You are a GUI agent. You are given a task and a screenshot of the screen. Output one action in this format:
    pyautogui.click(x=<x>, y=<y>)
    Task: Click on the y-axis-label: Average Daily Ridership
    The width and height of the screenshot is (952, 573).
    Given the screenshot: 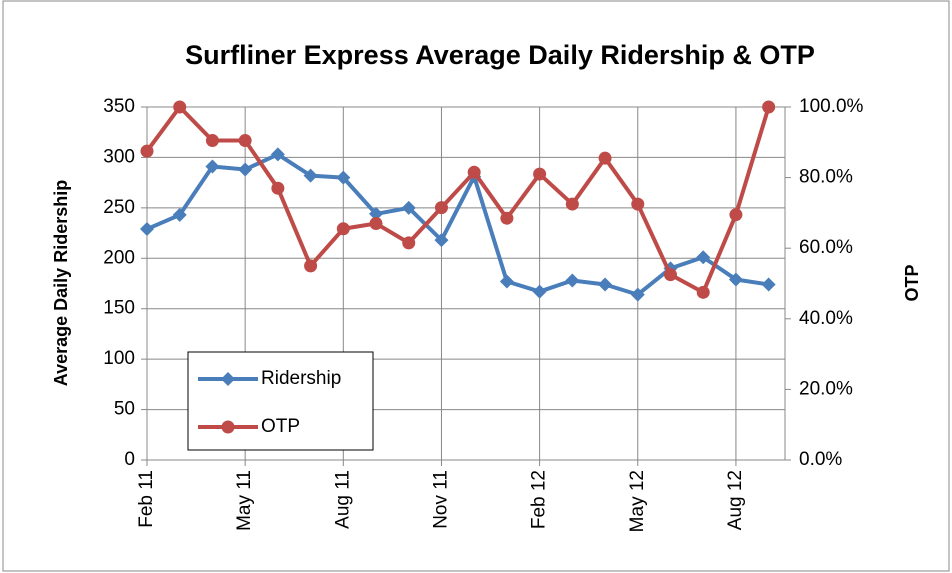 What is the action you would take?
    pyautogui.click(x=61, y=283)
    